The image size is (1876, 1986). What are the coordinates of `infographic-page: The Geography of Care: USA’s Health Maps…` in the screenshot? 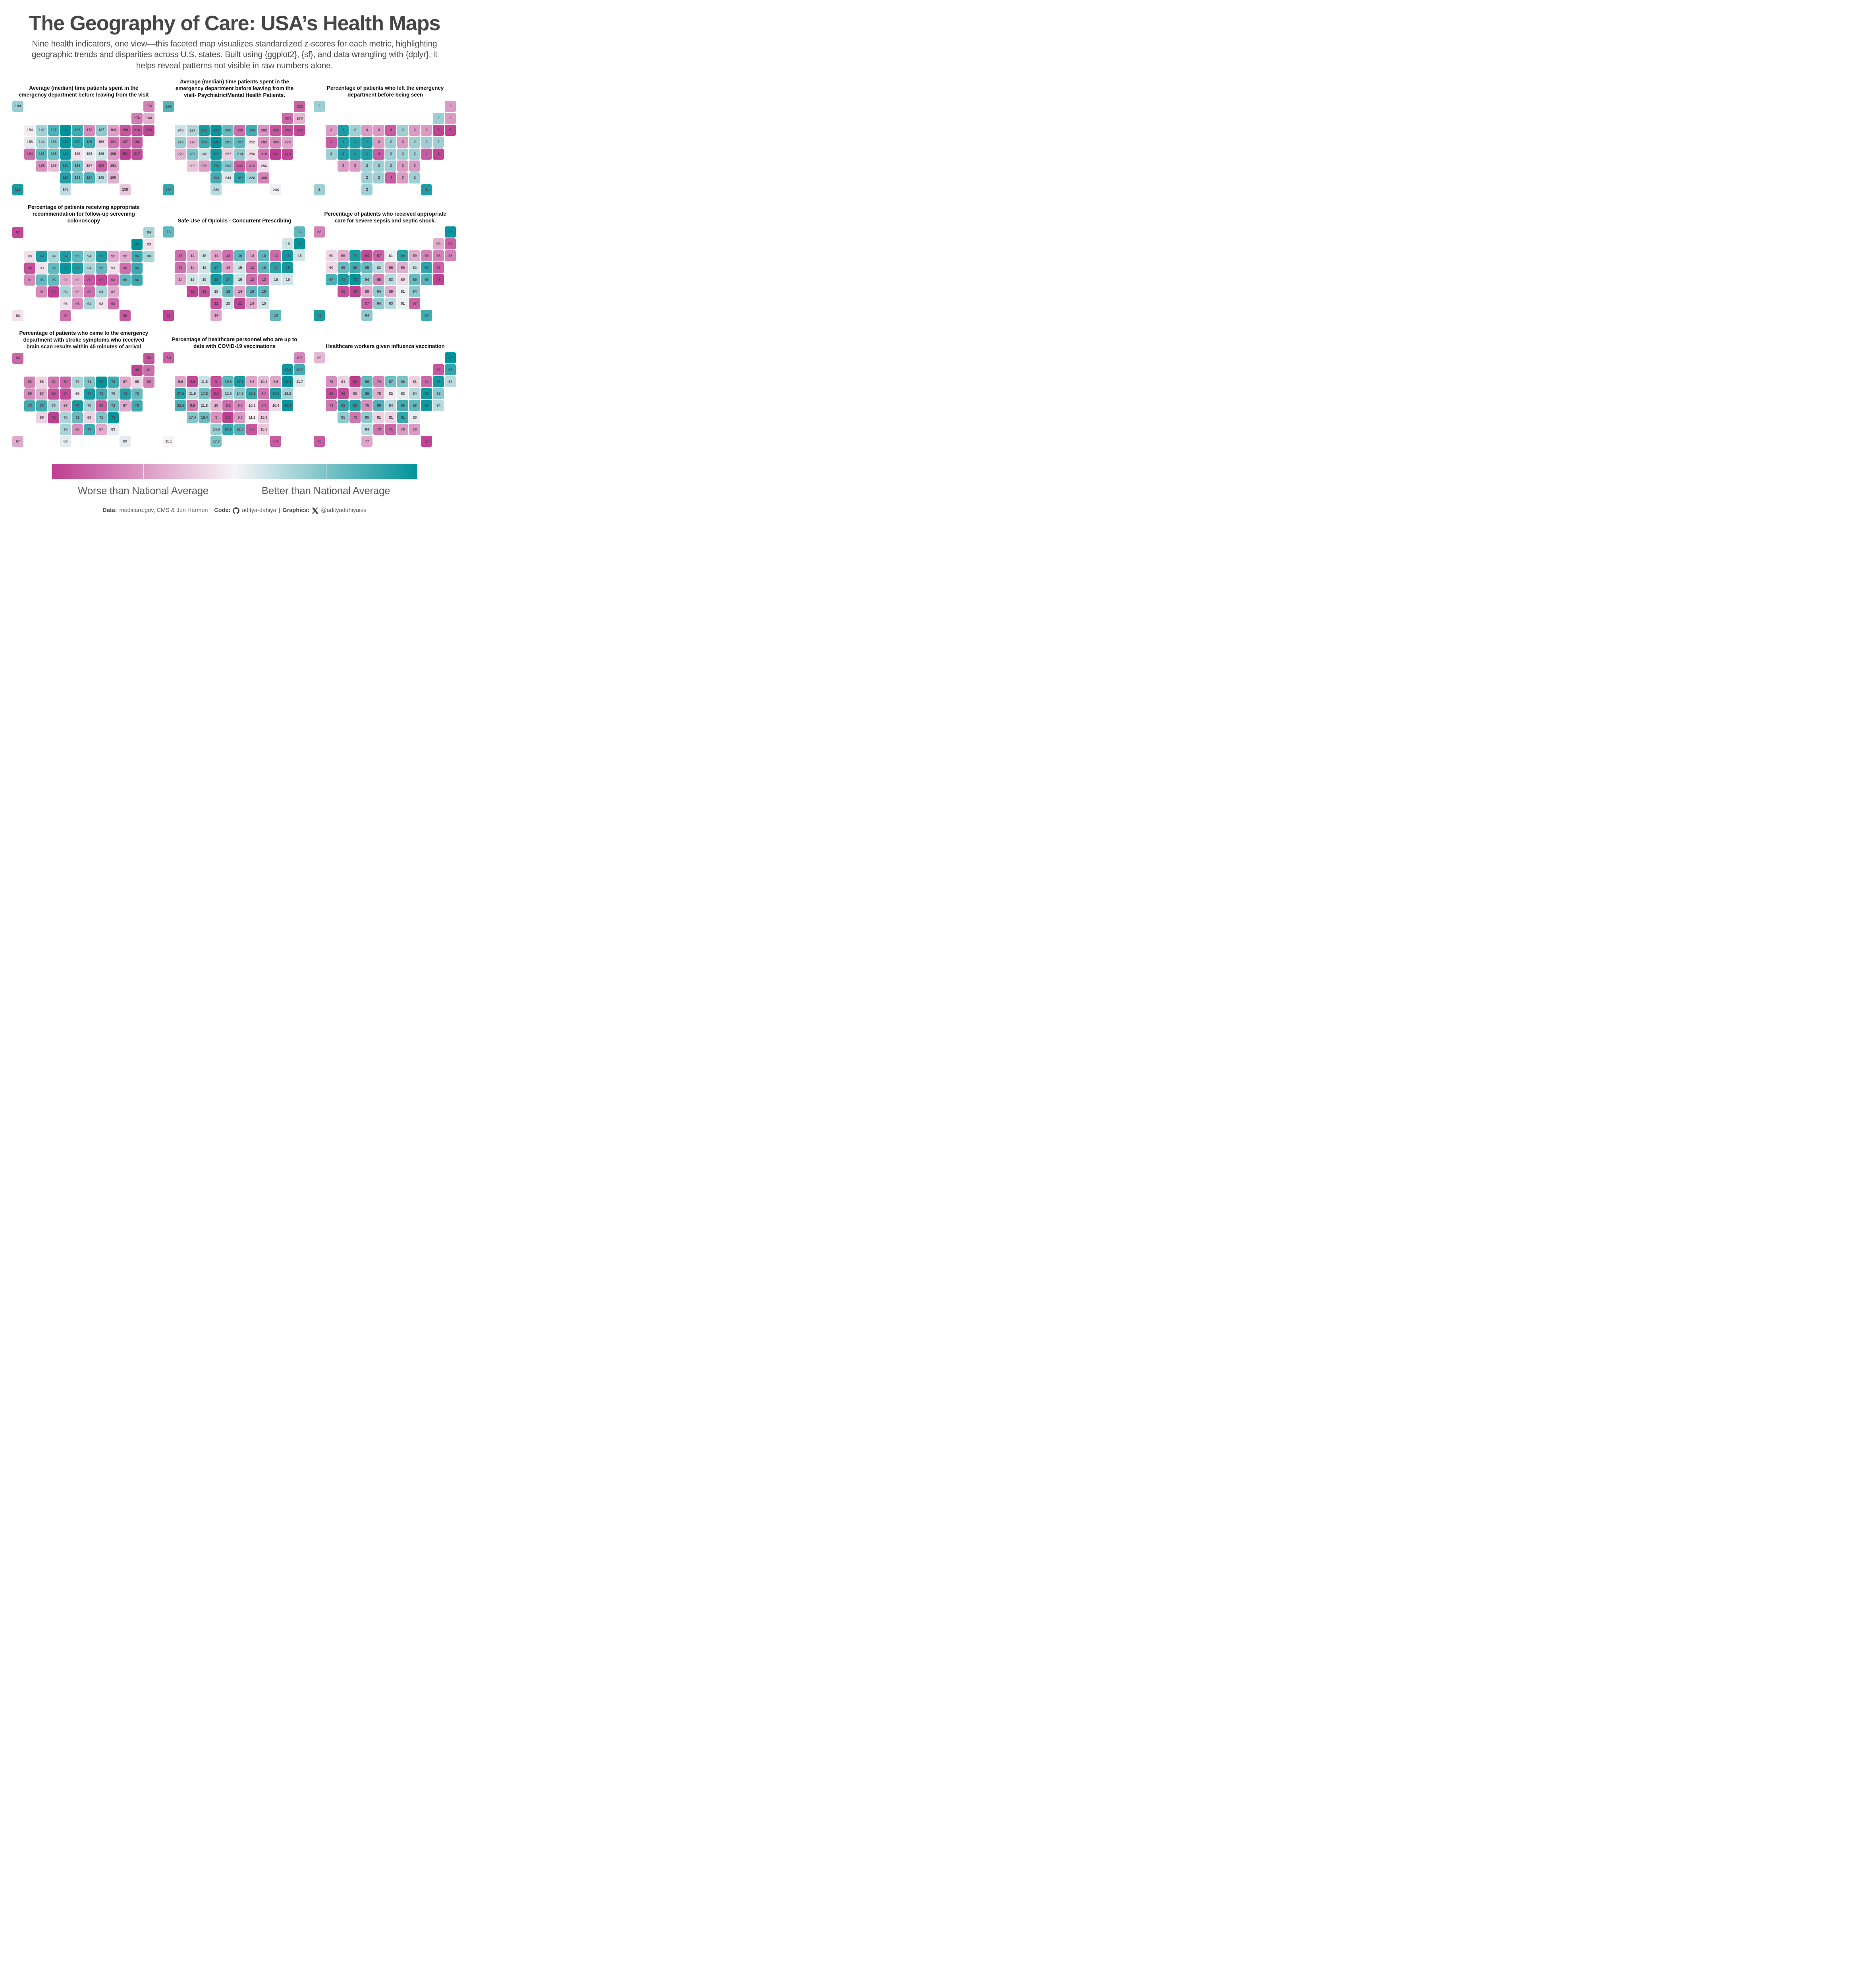 It's located at (234, 293).